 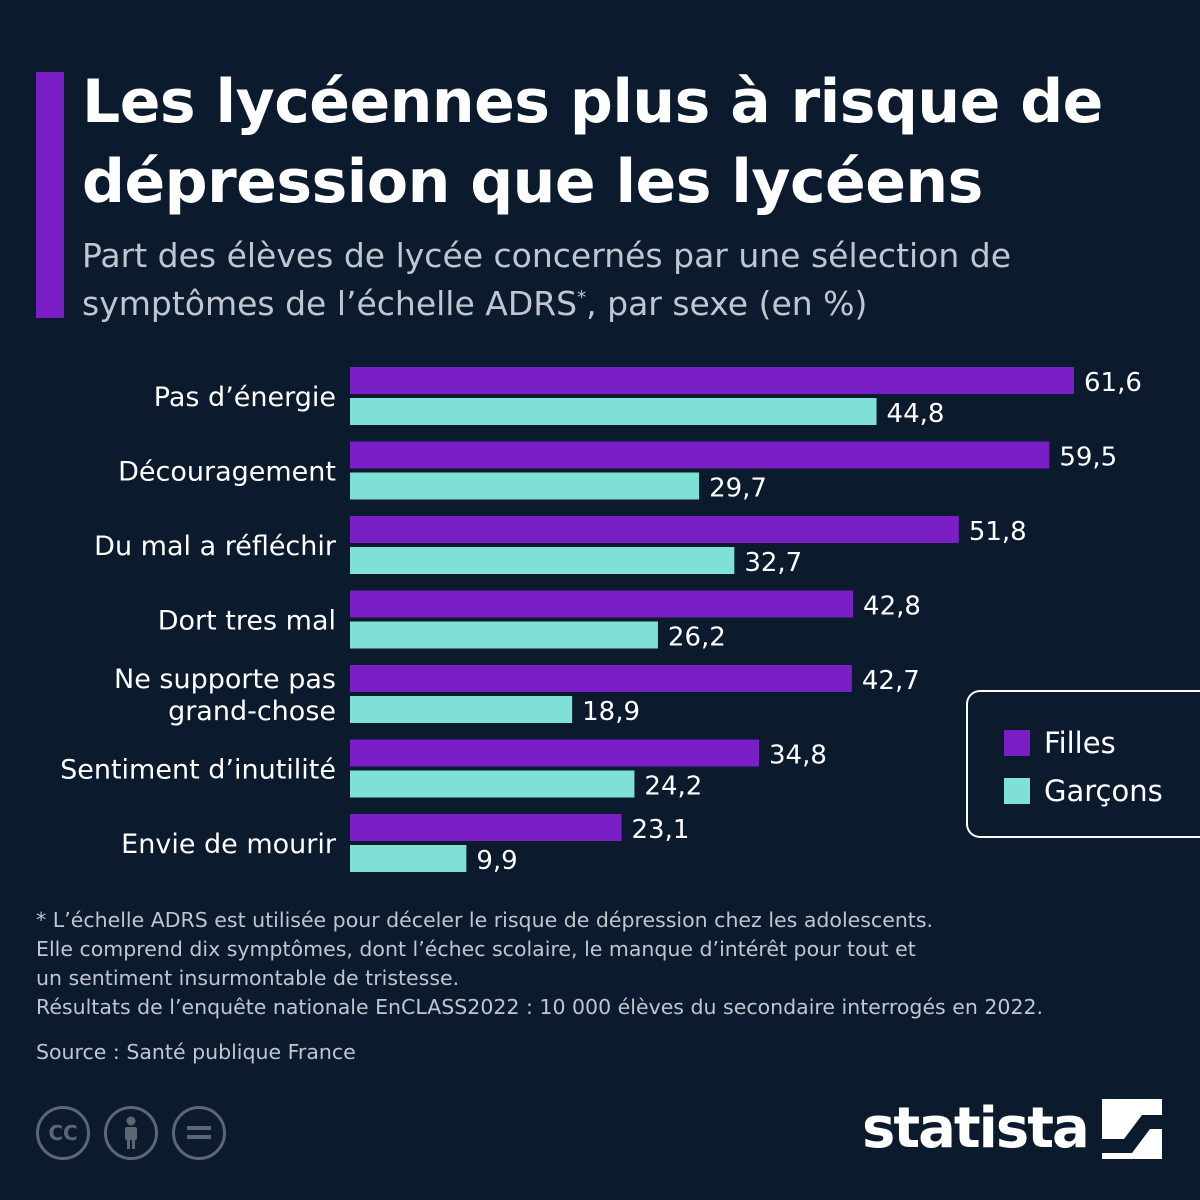 I want to click on statista-logo: statista, so click(x=1012, y=1128).